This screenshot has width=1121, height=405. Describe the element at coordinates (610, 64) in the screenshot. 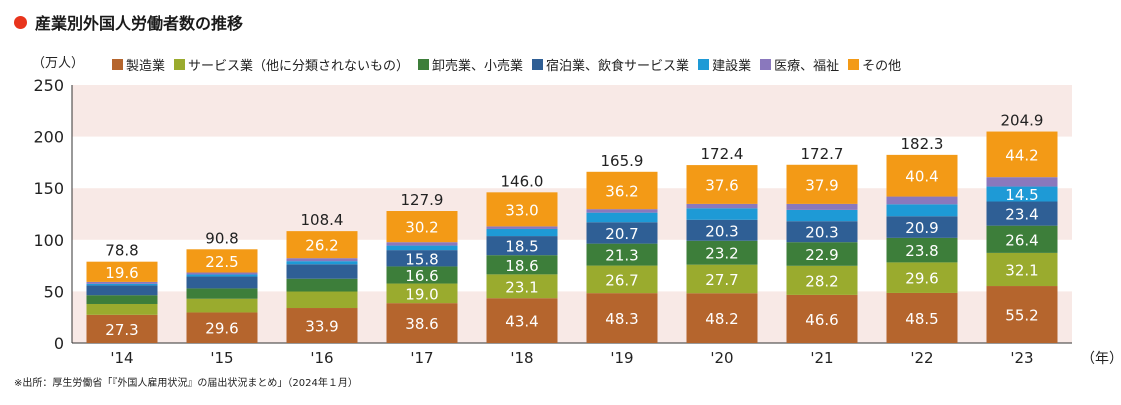

I see `legend-item: 宿泊業、飲食サービス業` at that location.